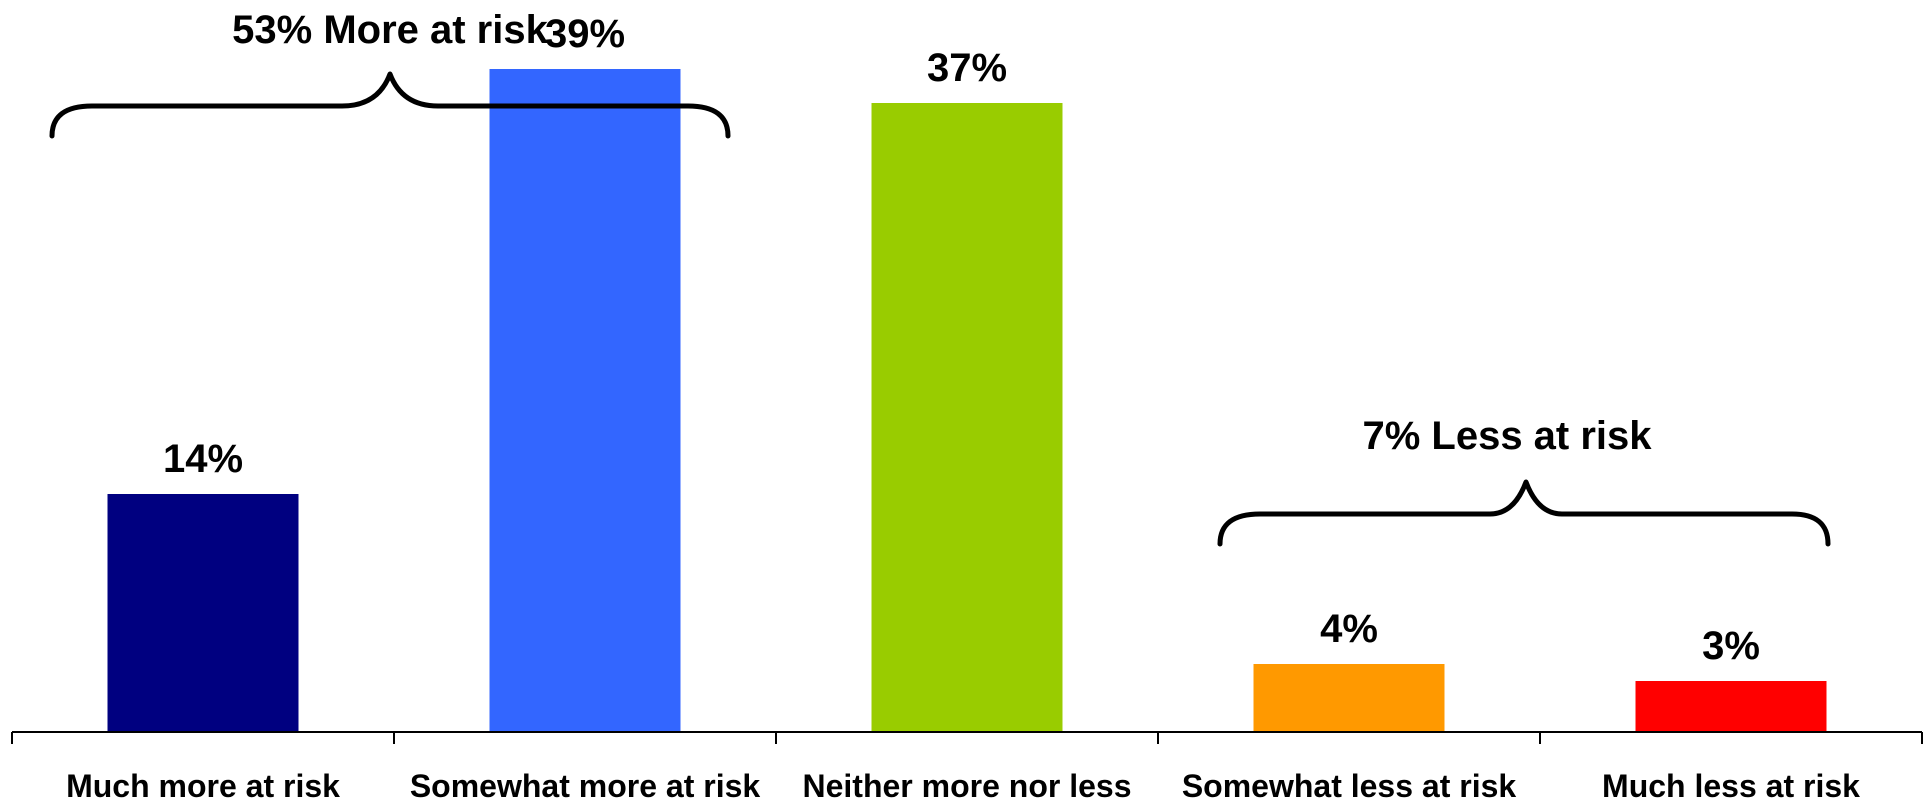  What do you see at coordinates (1524, 513) in the screenshot?
I see `group-brace-less-at-risk` at bounding box center [1524, 513].